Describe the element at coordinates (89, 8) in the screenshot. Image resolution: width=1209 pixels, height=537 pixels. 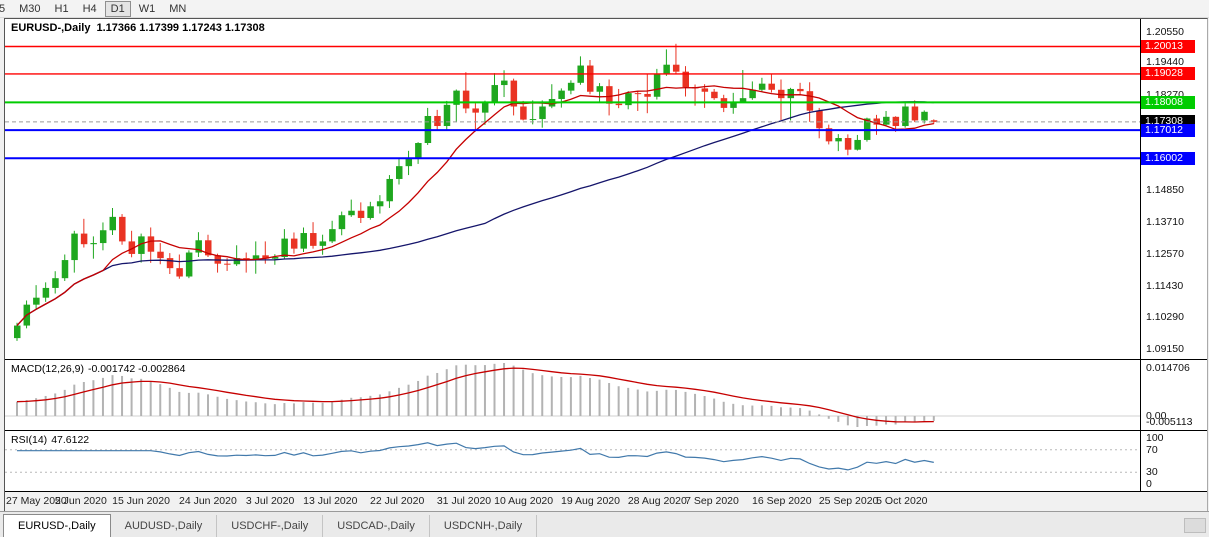
I see `timeframe-button-h4: H4` at that location.